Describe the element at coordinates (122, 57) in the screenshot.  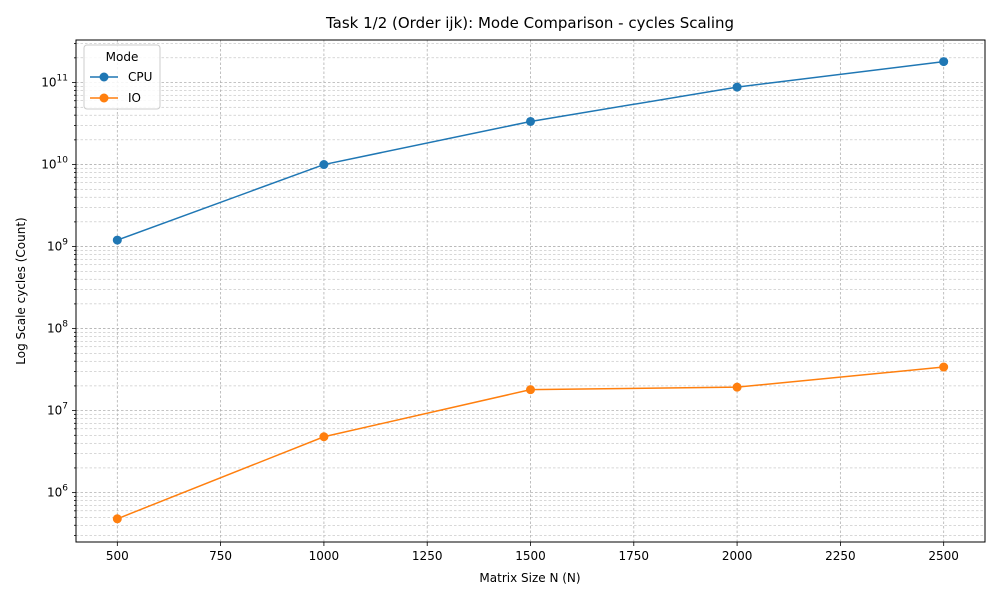
I see `legend-title: Mode` at that location.